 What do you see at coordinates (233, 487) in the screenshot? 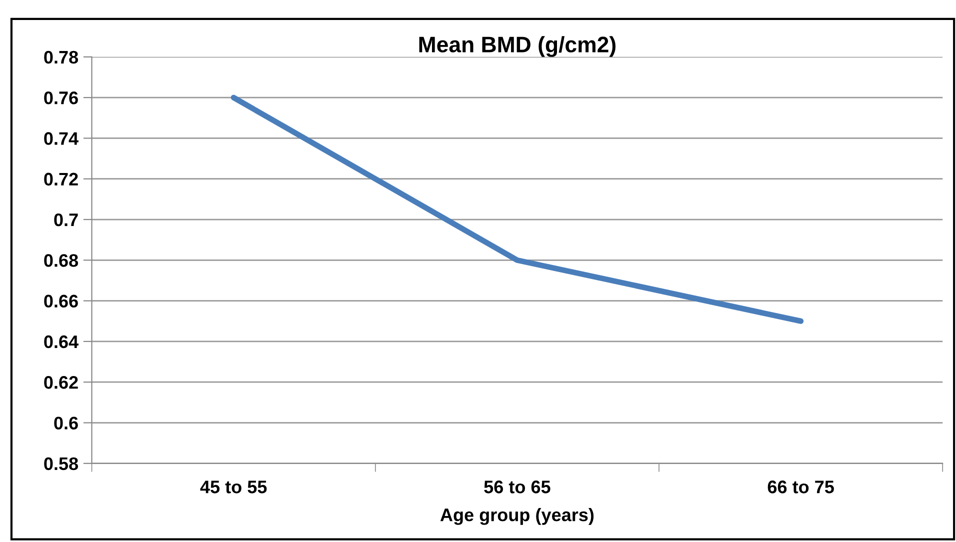
I see `x-tick-label: 45 to 55` at bounding box center [233, 487].